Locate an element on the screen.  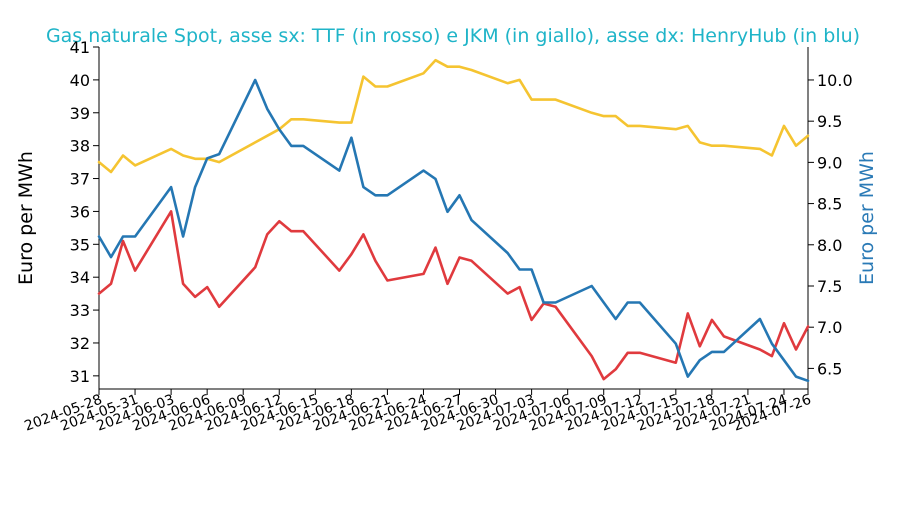
y-tick-right-label: 9.0 is located at coordinates (829, 162).